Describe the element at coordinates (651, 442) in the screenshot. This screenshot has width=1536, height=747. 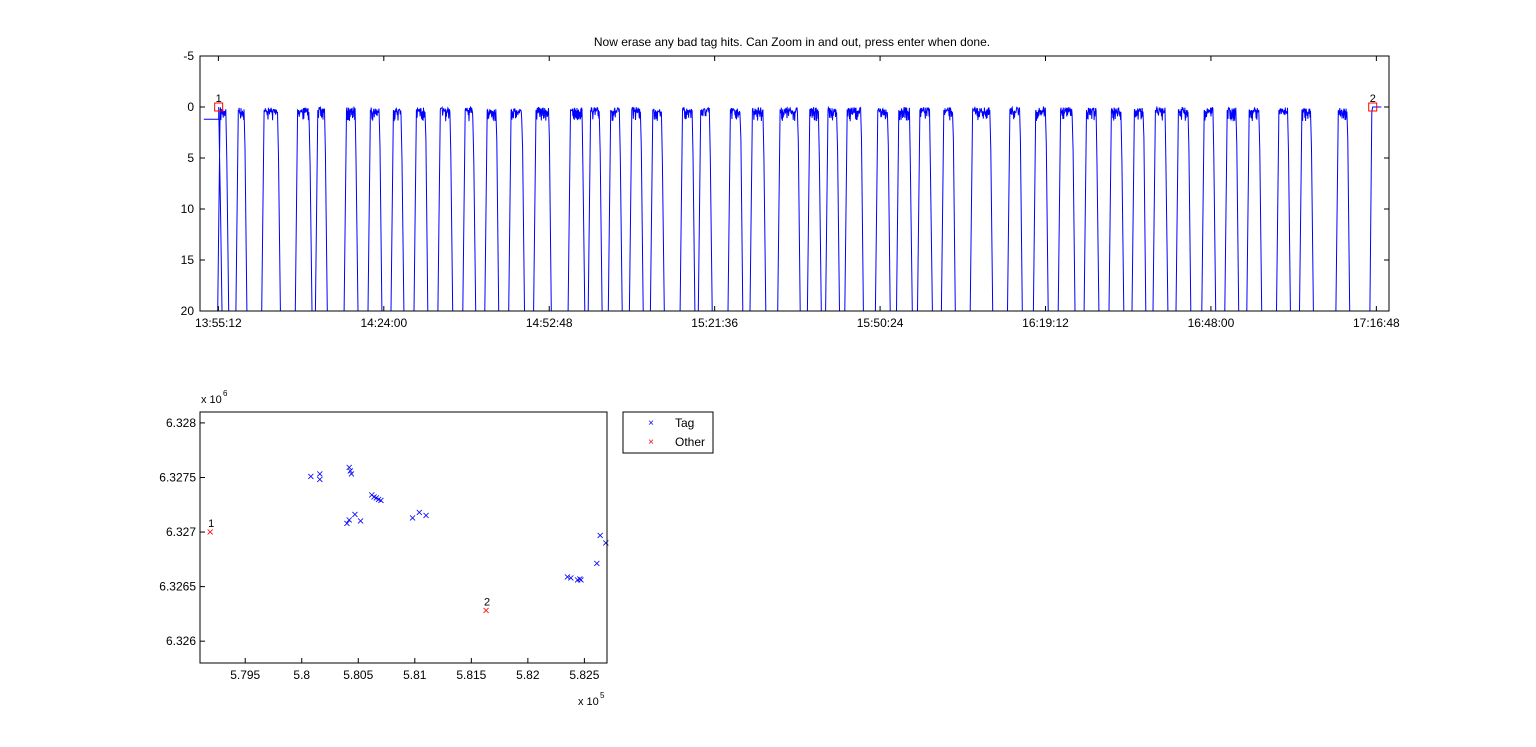
I see `legend-other-marker: ×` at that location.